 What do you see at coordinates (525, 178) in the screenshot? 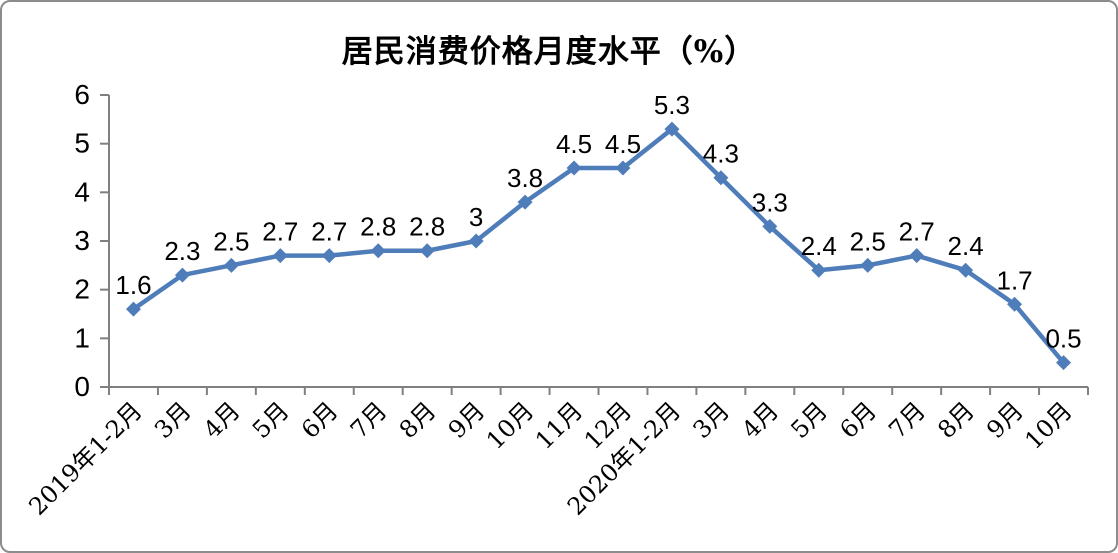
I see `data-point-label: 3.8` at bounding box center [525, 178].